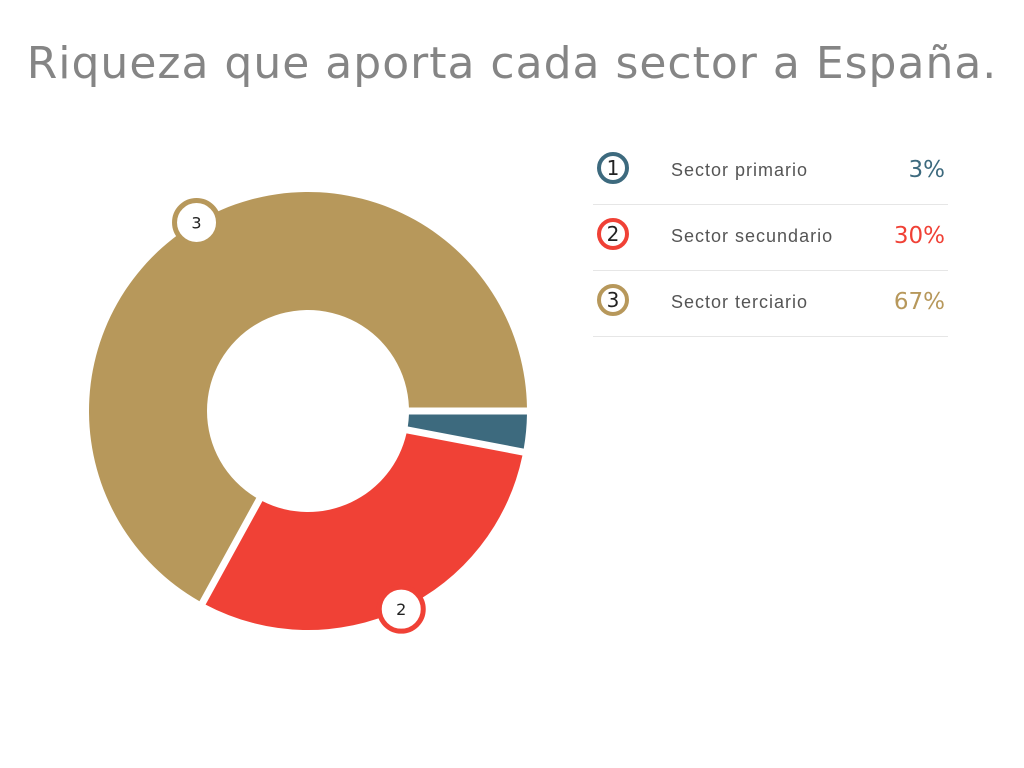 This screenshot has height=768, width=1024. Describe the element at coordinates (613, 300) in the screenshot. I see `legend-number-badge: 3` at that location.